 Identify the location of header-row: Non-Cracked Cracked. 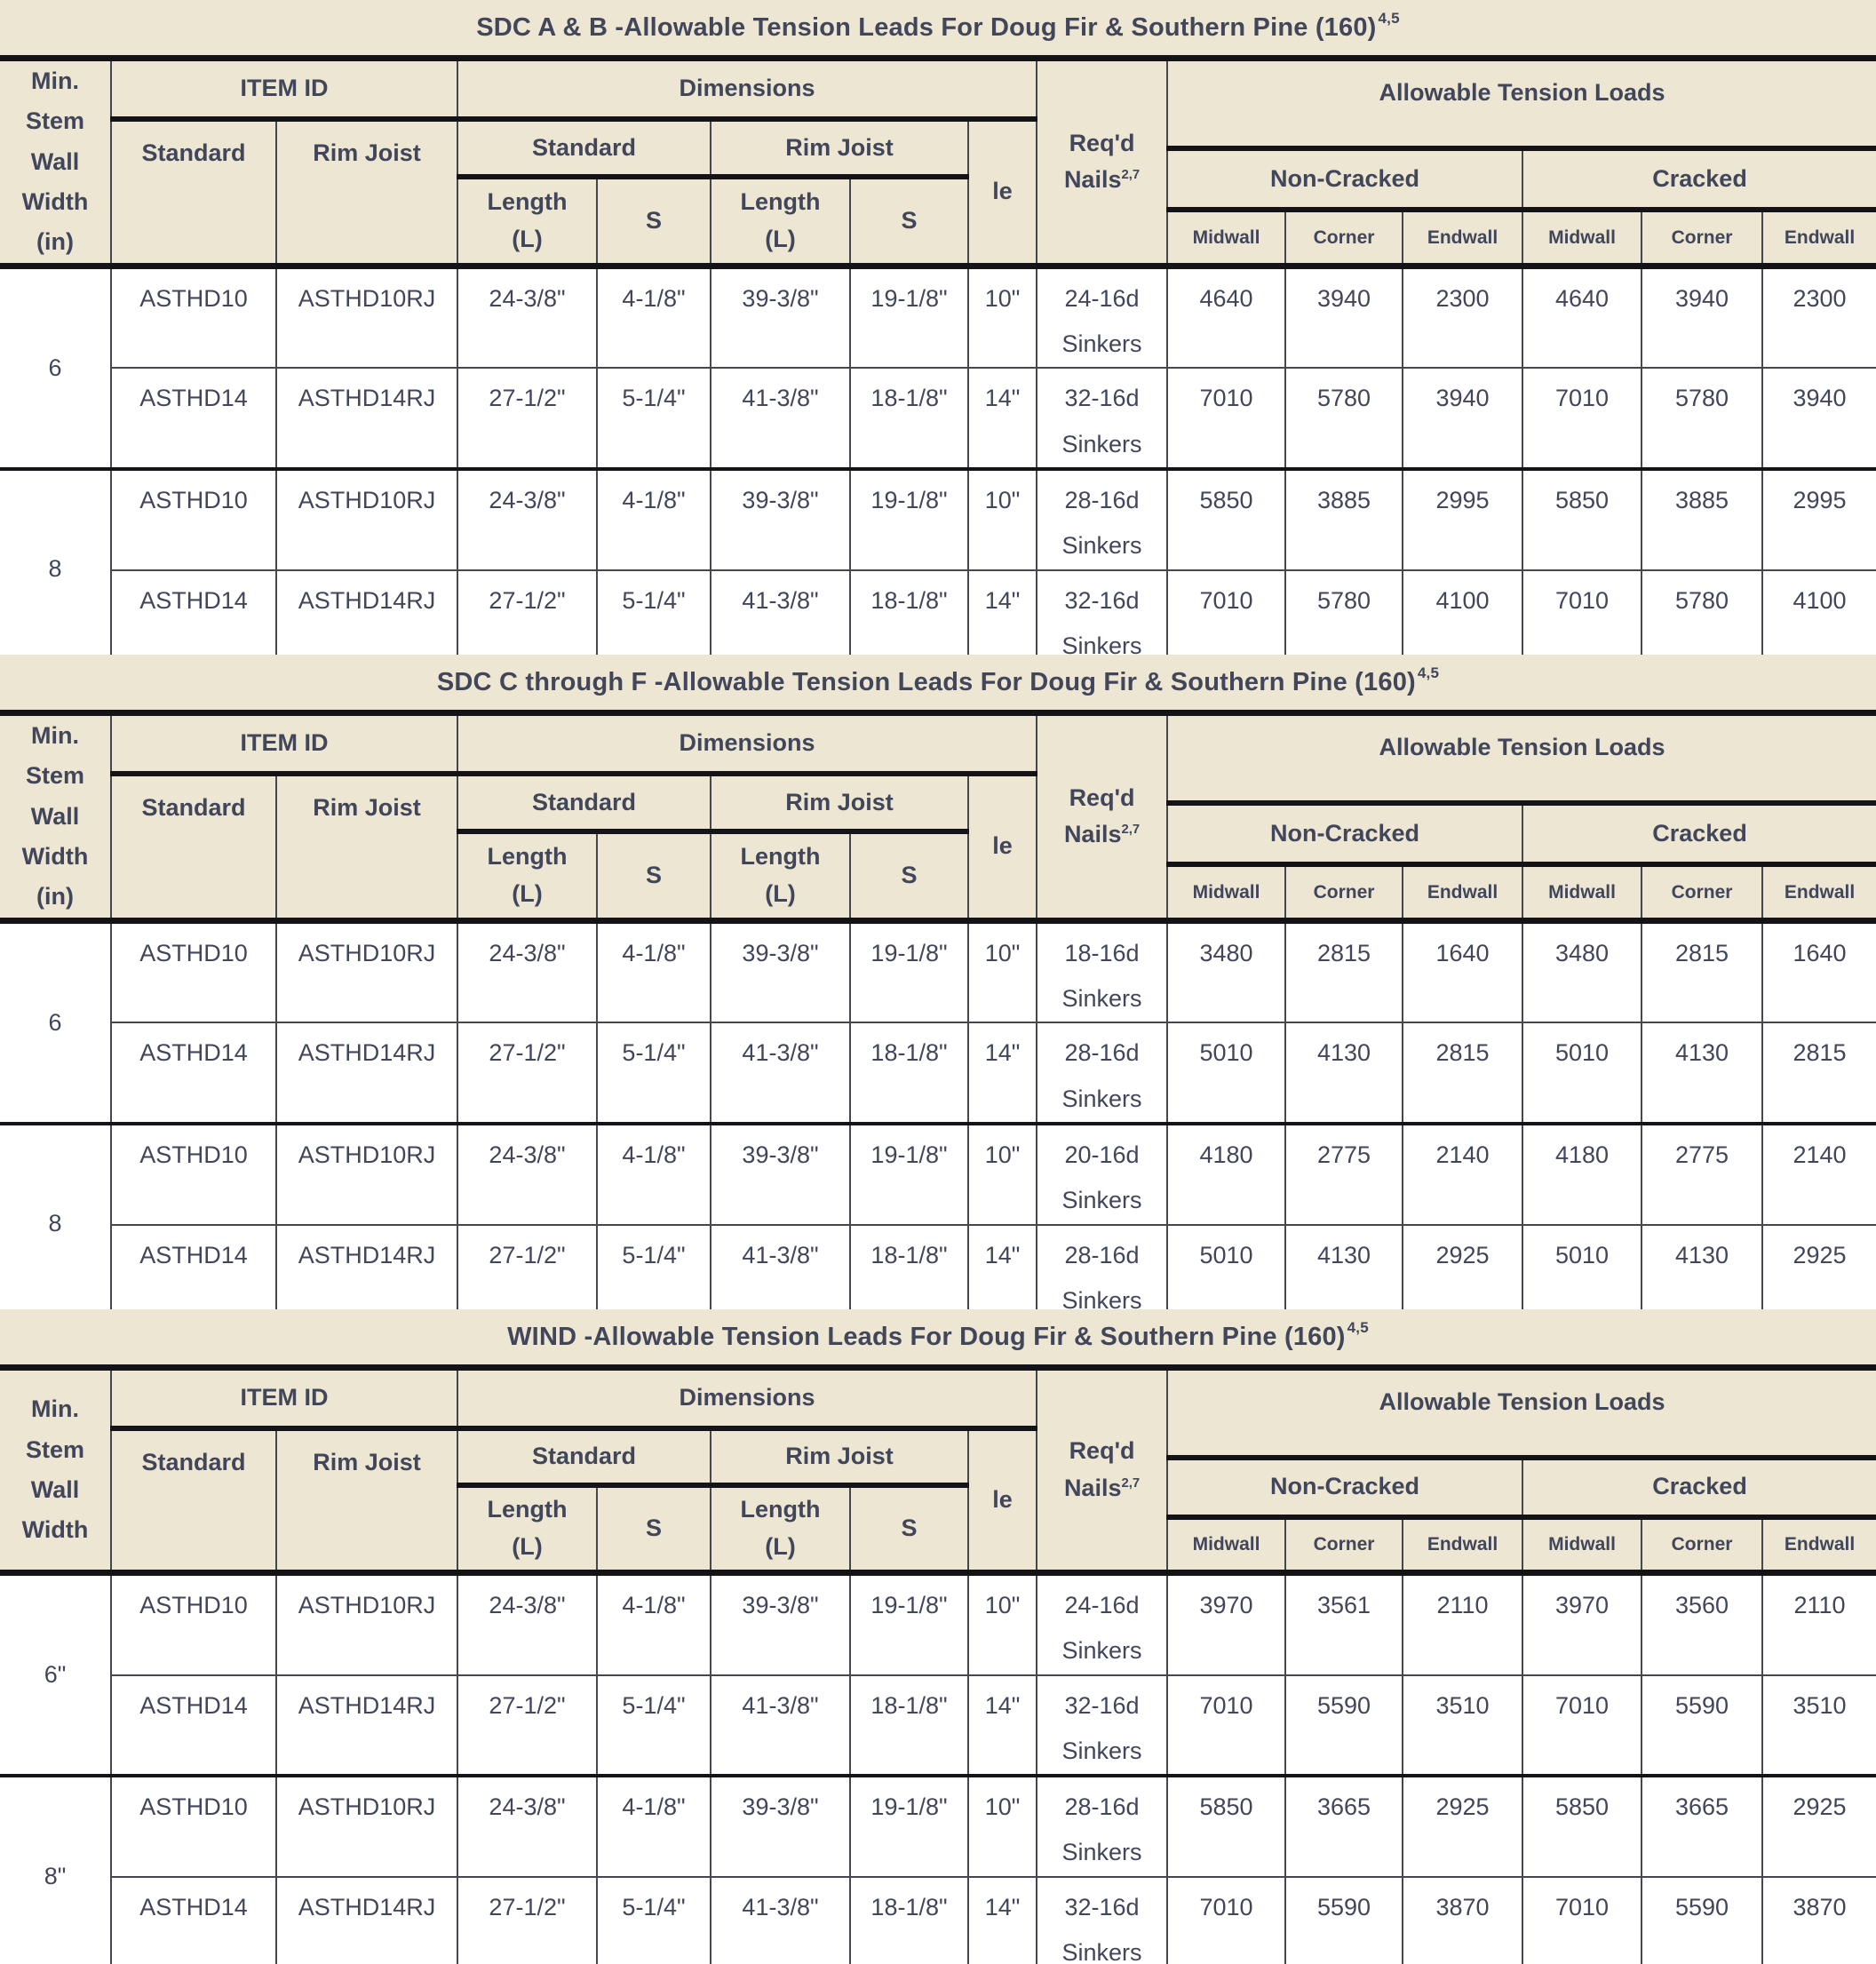
(938, 1486).